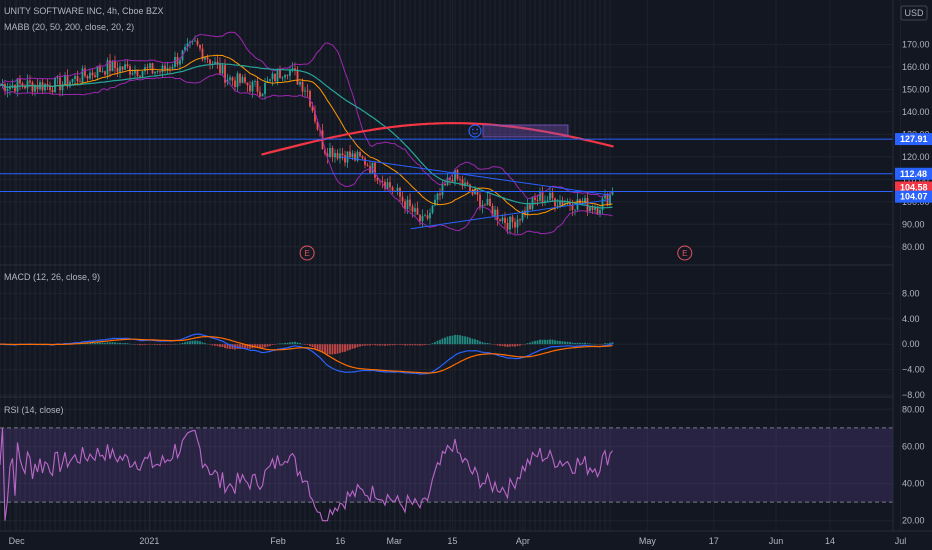  What do you see at coordinates (307, 354) in the screenshot?
I see `macd-pane` at bounding box center [307, 354].